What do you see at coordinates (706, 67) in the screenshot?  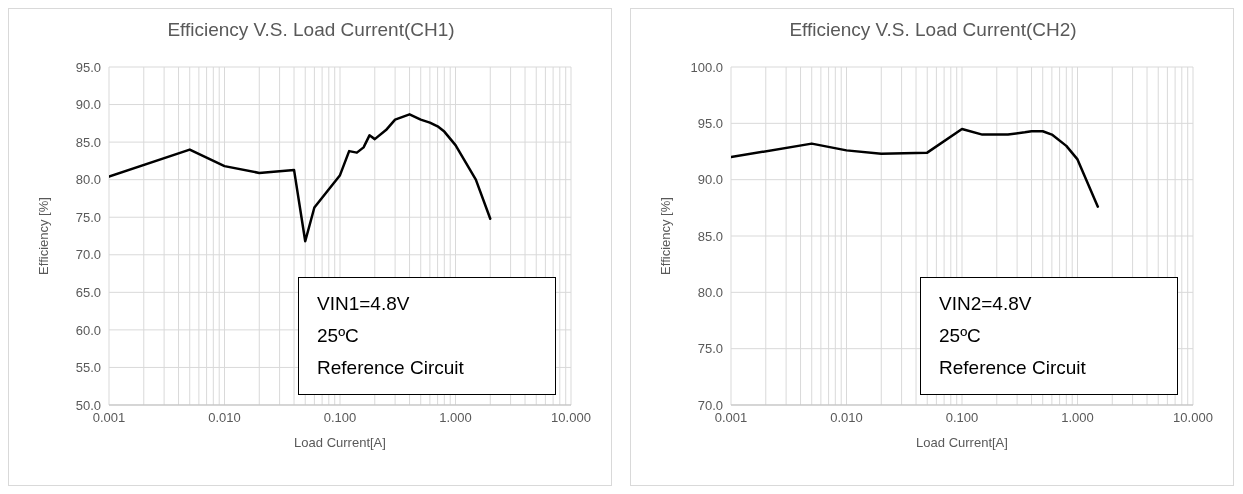 I see `y-tick-label: 100.0` at bounding box center [706, 67].